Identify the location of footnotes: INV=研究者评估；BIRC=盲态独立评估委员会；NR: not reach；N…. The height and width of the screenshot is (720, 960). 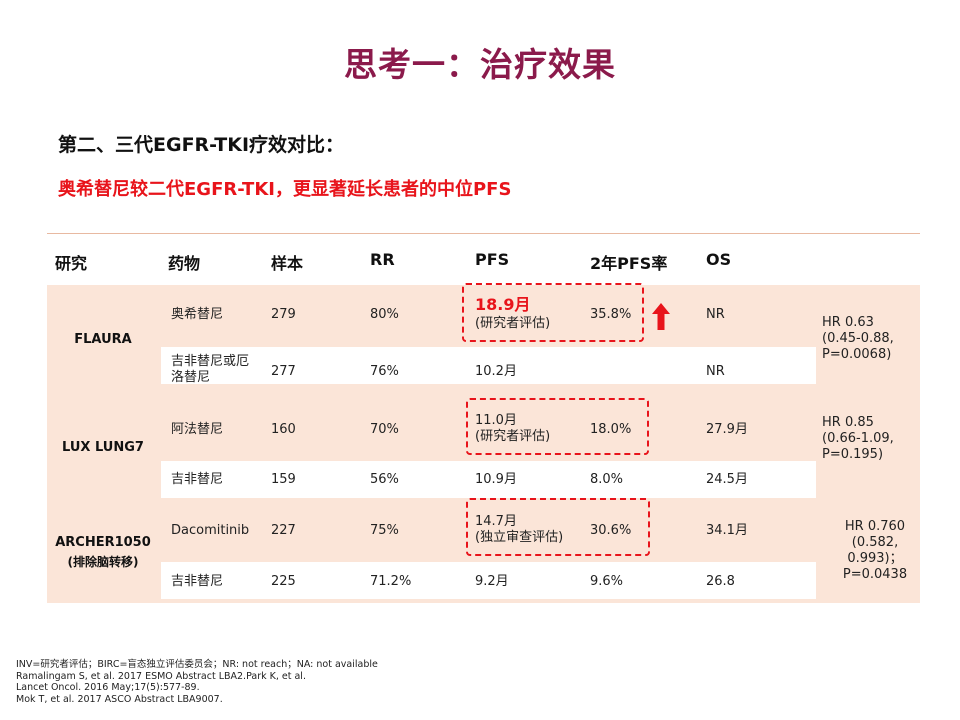
(197, 682).